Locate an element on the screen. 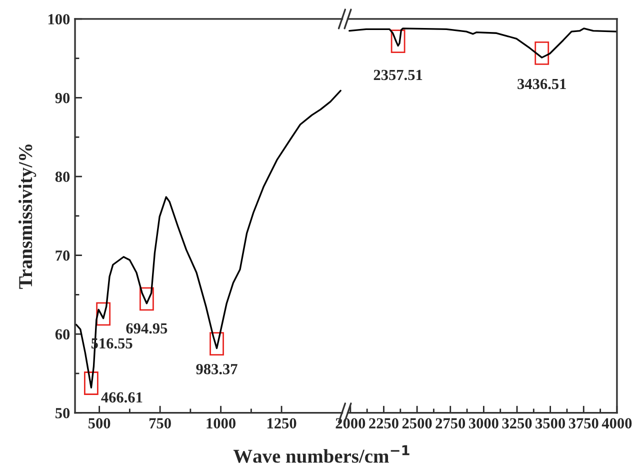  x-axis-title: Wave numbers/cm$^{−1}$ is located at coordinates (321, 454).